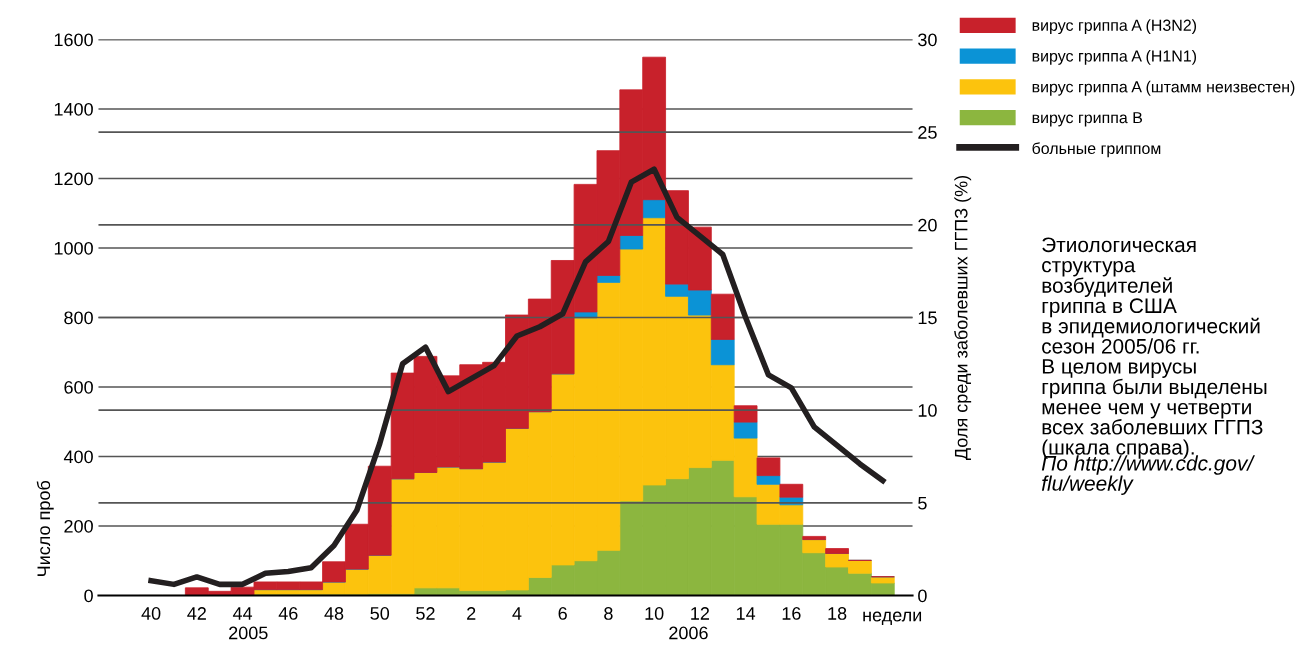  I want to click on x-axis-title: недели, so click(892, 618).